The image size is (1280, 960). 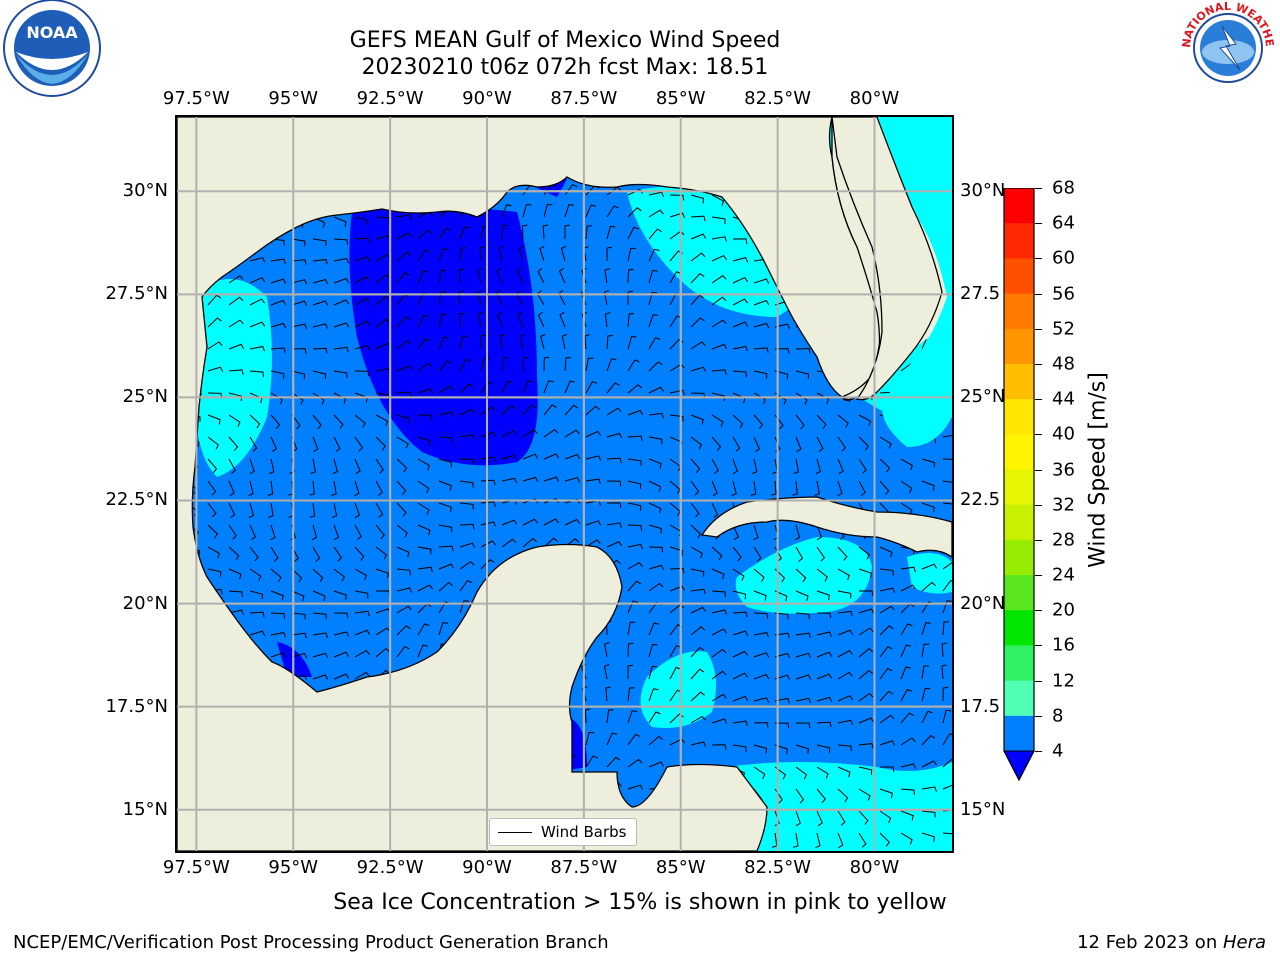 I want to click on lon-tick-label-bot: 90°W, so click(x=487, y=867).